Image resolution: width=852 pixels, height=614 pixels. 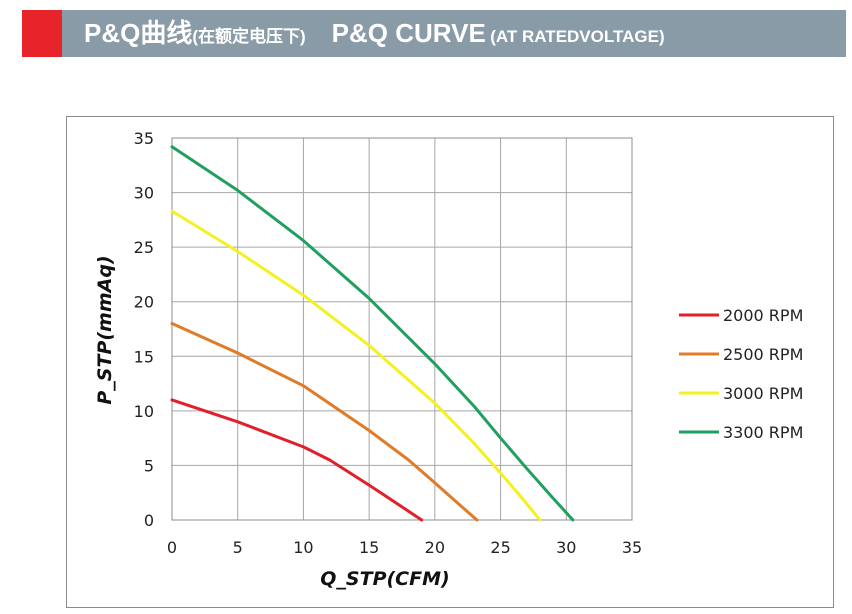 I want to click on y-tick-label: 25, so click(x=144, y=247).